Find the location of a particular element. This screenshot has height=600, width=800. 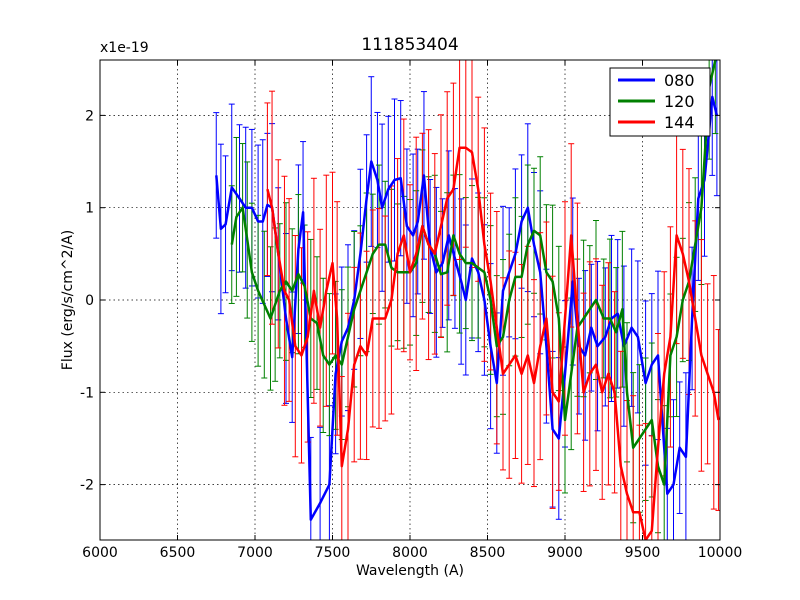

x-tick-label: 9500 is located at coordinates (643, 553).